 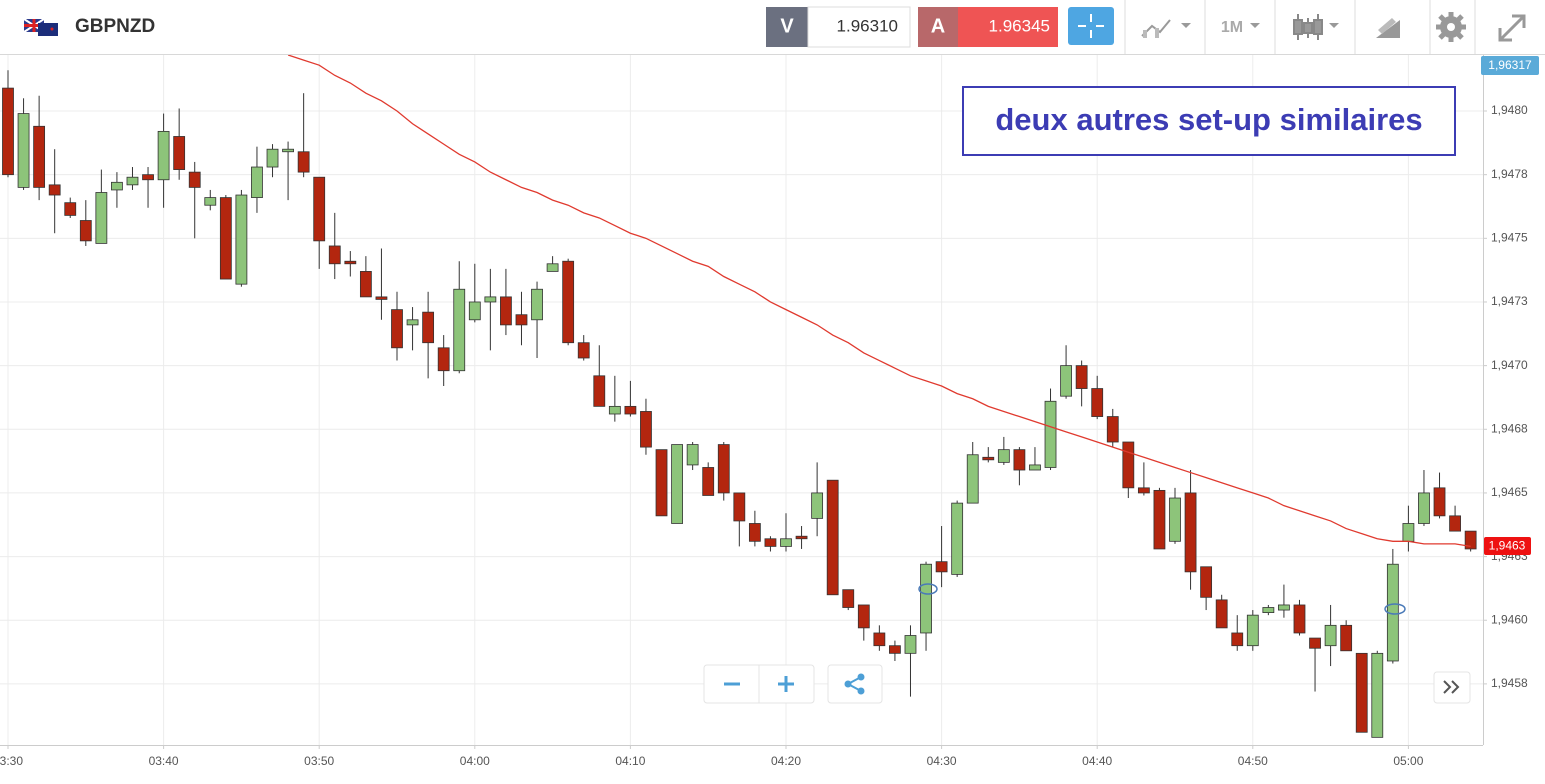 I want to click on x-tick-label: 03:30, so click(x=11, y=761).